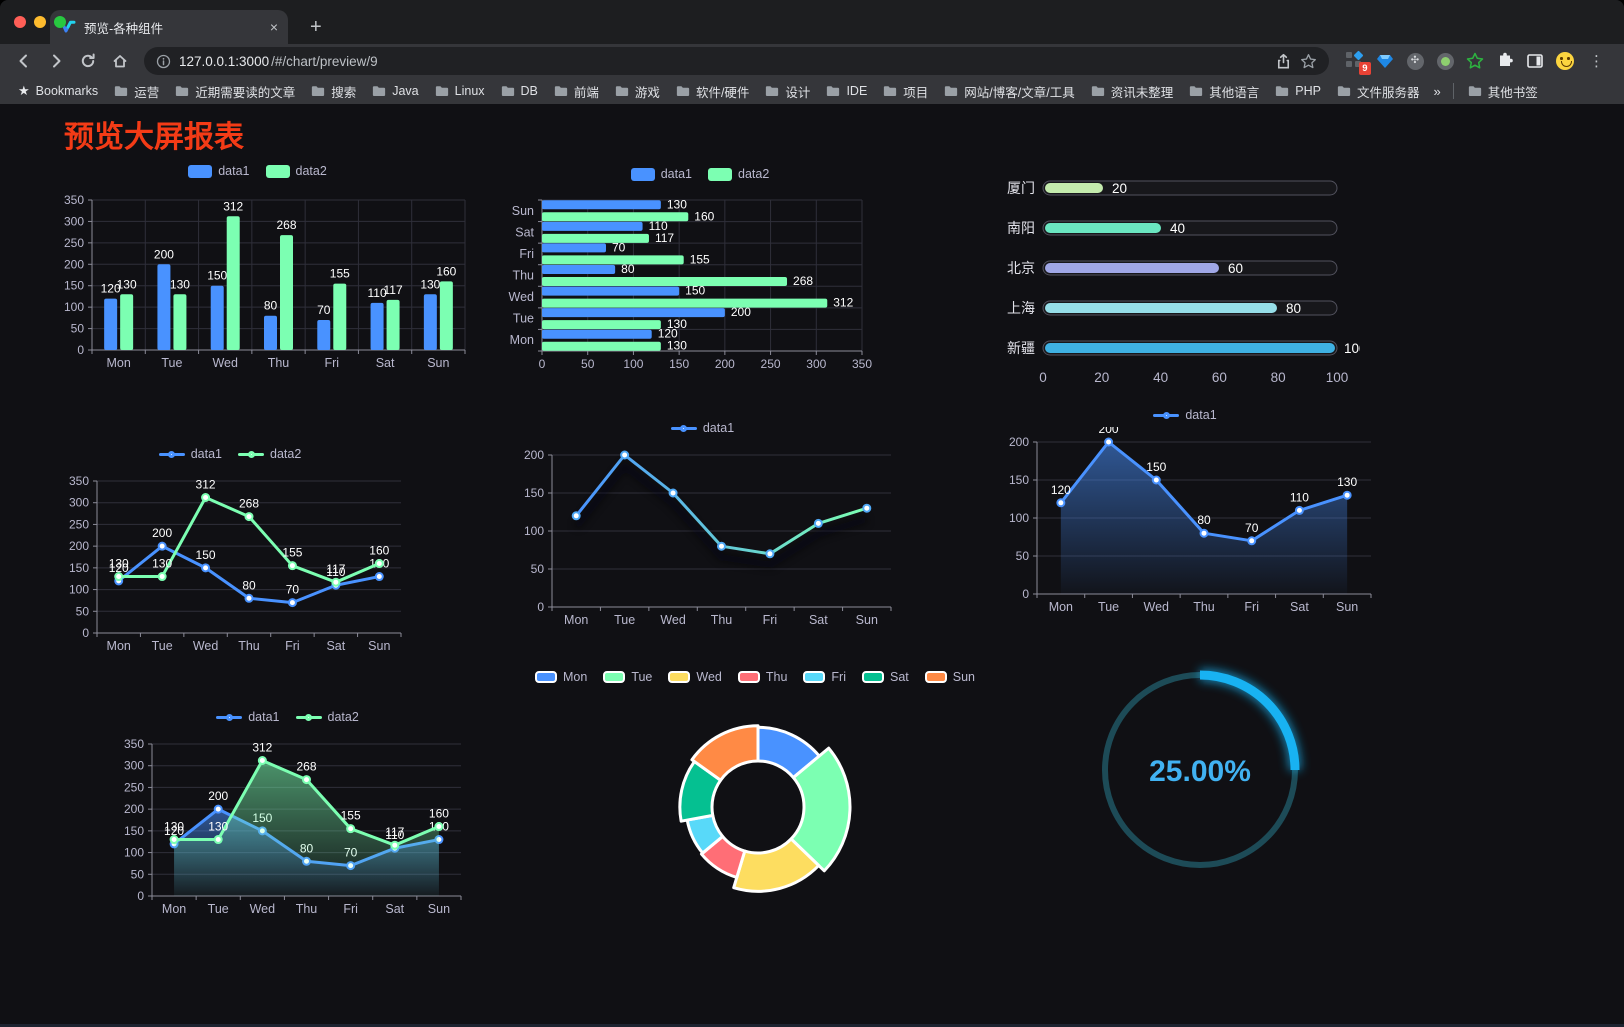 This screenshot has height=1027, width=1624. Describe the element at coordinates (1298, 91) in the screenshot. I see `bookmark-folder: PHP` at that location.